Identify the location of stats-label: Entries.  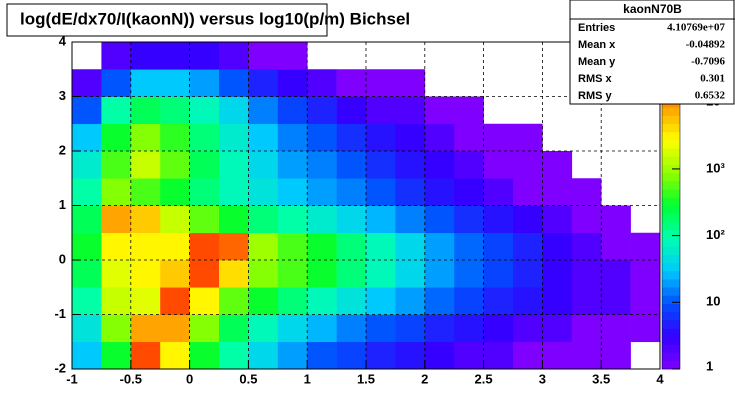
(596, 28).